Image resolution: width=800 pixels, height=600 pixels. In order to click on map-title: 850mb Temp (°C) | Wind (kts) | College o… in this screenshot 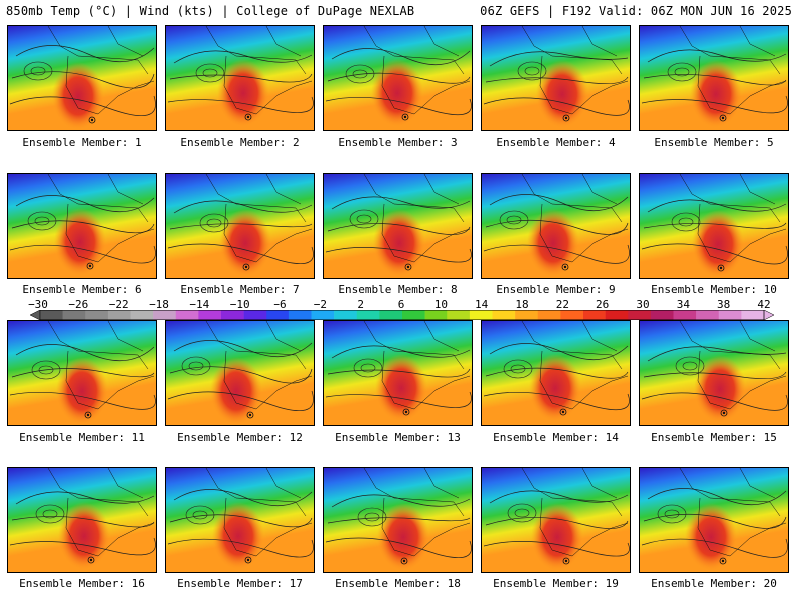, I will do `click(210, 11)`.